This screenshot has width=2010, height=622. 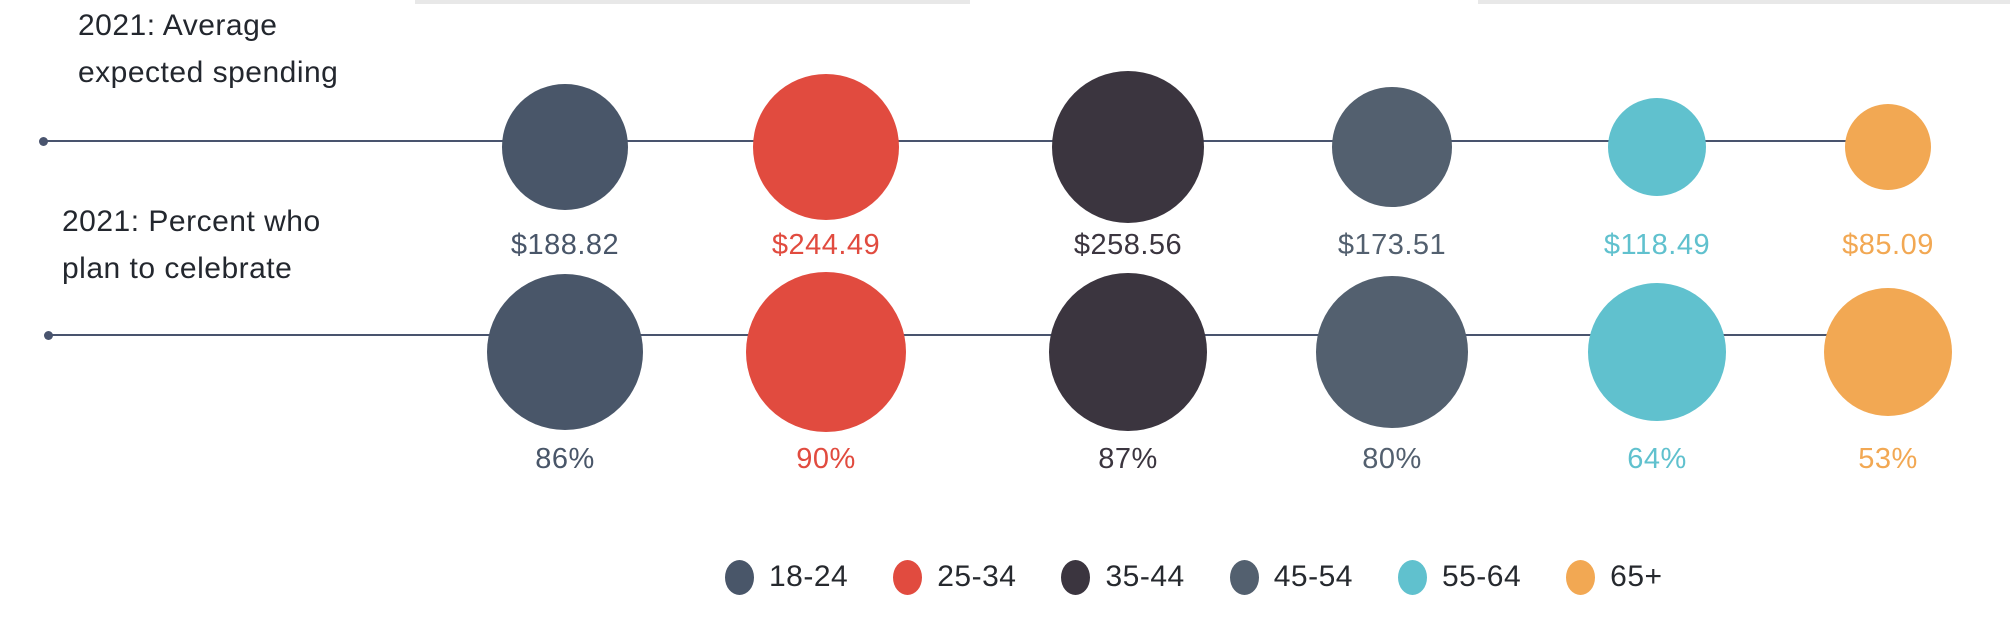 What do you see at coordinates (826, 459) in the screenshot?
I see `value-label-row2-25-34: 90%` at bounding box center [826, 459].